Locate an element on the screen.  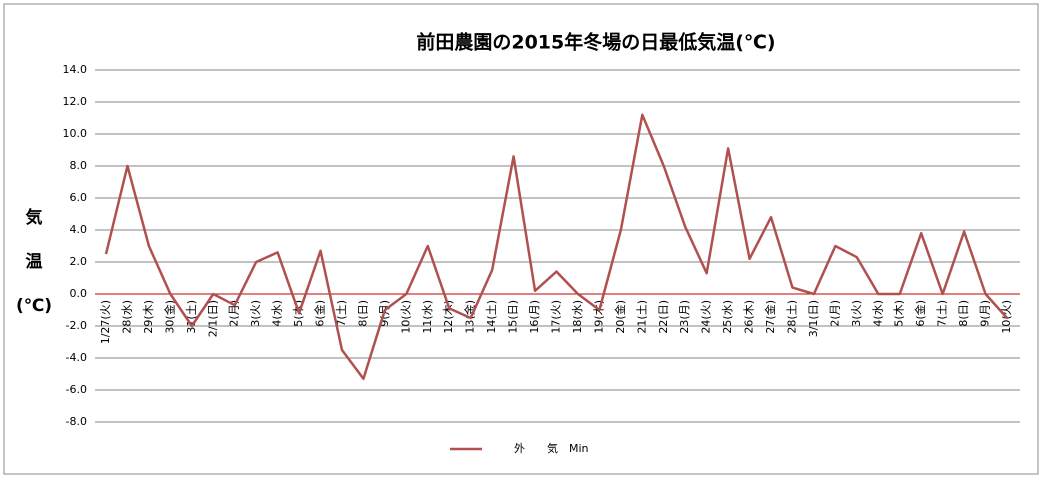
x-tick-label: 28(水) is located at coordinates (126, 317).